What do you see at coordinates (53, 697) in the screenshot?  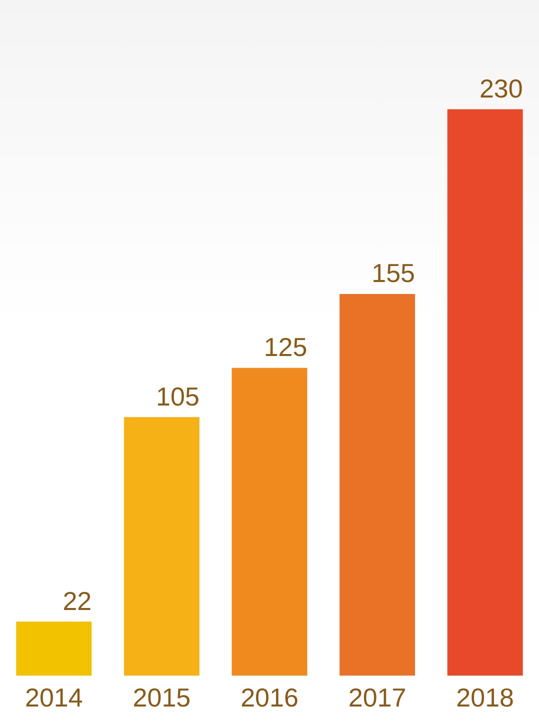 I see `x-tick-label: 2014` at bounding box center [53, 697].